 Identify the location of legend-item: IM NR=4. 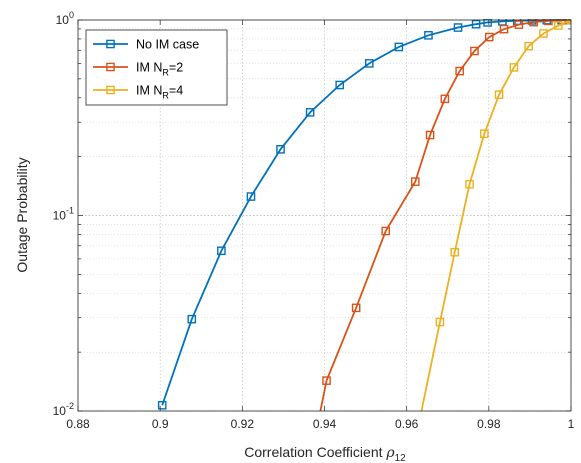
(138, 92).